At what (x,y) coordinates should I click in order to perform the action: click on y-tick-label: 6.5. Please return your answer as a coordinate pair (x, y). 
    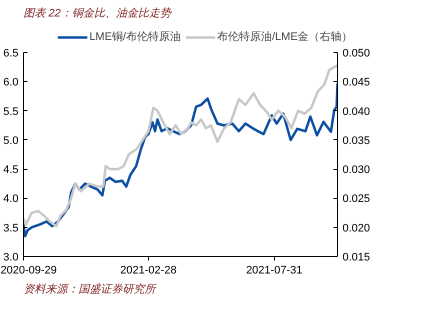
    Looking at the image, I should click on (11, 54).